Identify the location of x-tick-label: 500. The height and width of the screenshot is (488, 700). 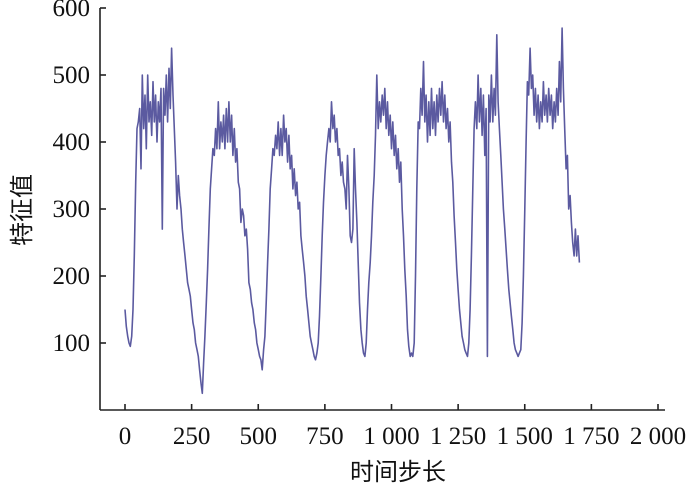
(259, 436).